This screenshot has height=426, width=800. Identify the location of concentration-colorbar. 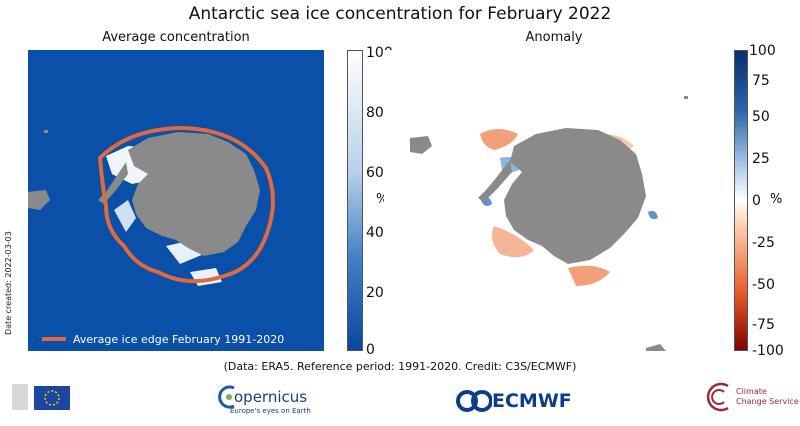
(355, 200).